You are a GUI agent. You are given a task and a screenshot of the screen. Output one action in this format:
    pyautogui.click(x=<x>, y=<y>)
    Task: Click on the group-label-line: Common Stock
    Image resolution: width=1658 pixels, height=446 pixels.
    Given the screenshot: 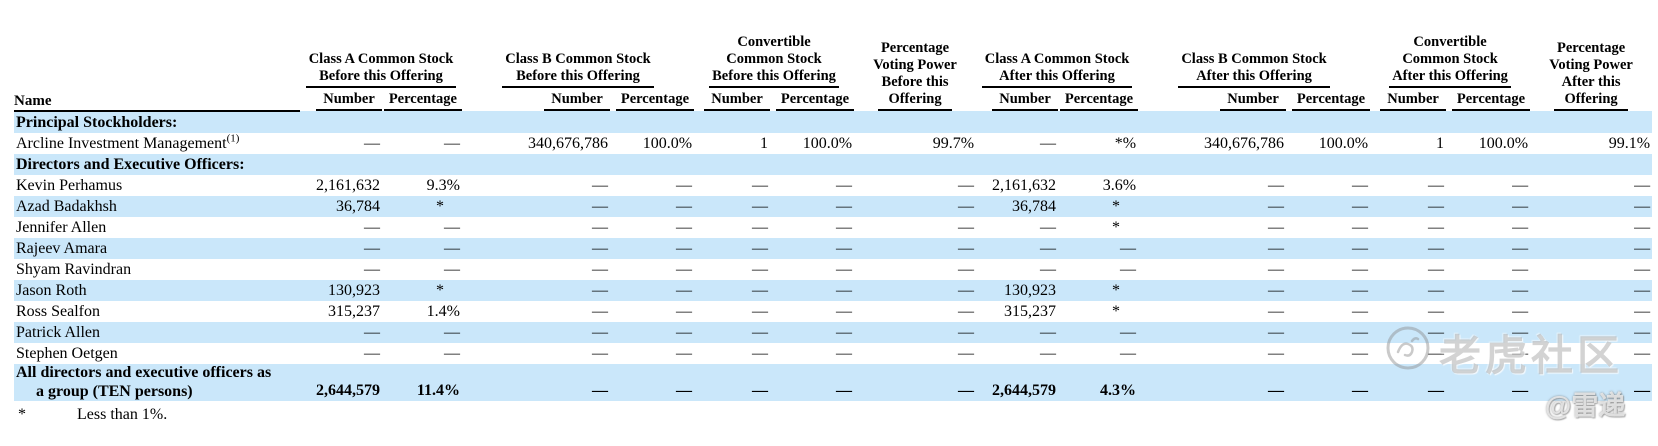 What is the action you would take?
    pyautogui.click(x=1450, y=59)
    